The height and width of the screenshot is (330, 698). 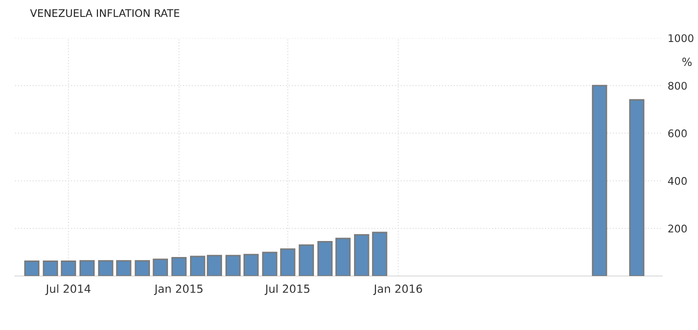 What do you see at coordinates (677, 181) in the screenshot?
I see `y-tick-label: 400` at bounding box center [677, 181].